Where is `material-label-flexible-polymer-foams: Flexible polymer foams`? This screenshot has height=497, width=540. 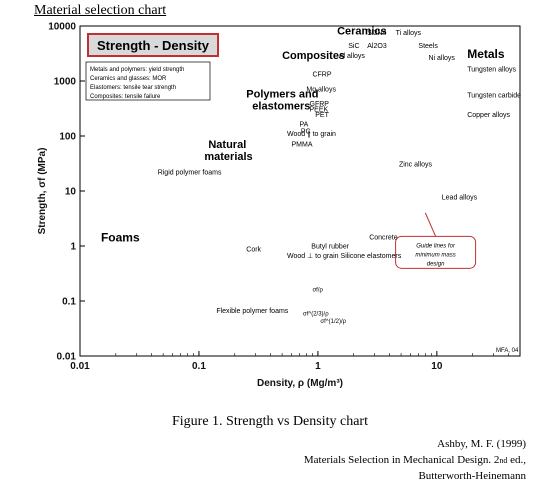 material-label-flexible-polymer-foams: Flexible polymer foams is located at coordinates (252, 311).